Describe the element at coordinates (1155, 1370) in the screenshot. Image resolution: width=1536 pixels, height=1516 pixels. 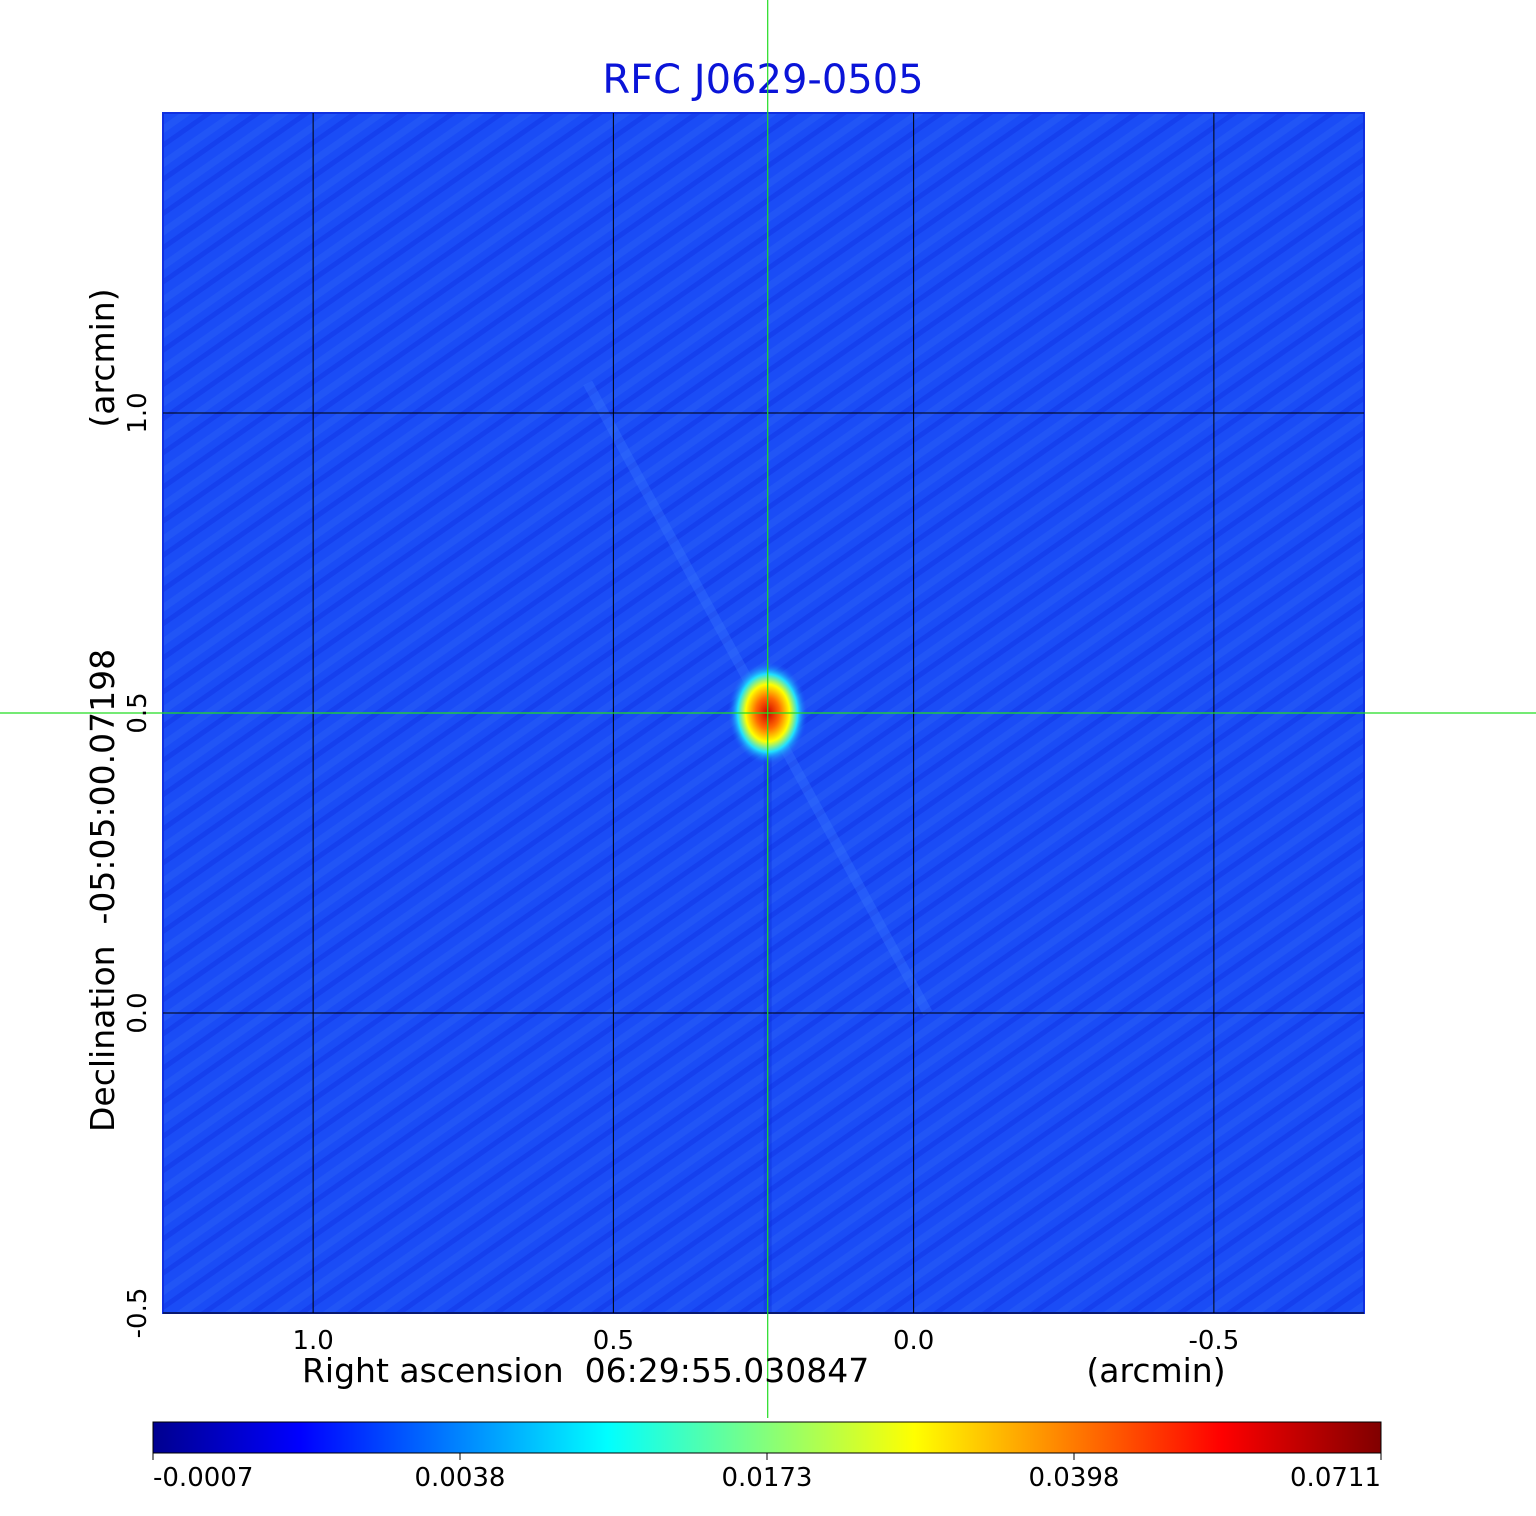
I see `x-axis-unit: (arcmin)` at that location.